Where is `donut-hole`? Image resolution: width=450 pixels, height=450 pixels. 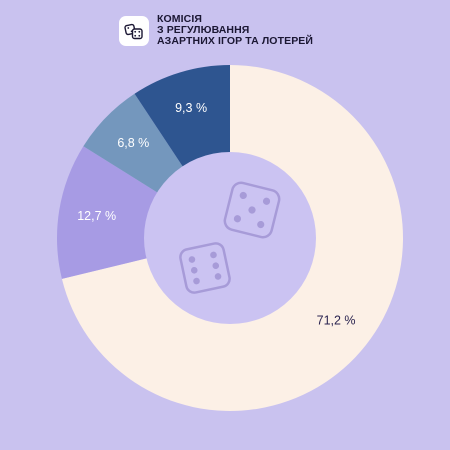
donut-hole is located at coordinates (230, 238).